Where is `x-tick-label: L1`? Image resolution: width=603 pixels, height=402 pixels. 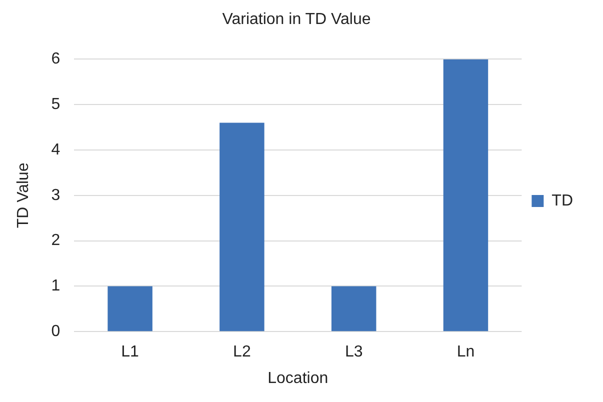 x-tick-label: L1 is located at coordinates (130, 352).